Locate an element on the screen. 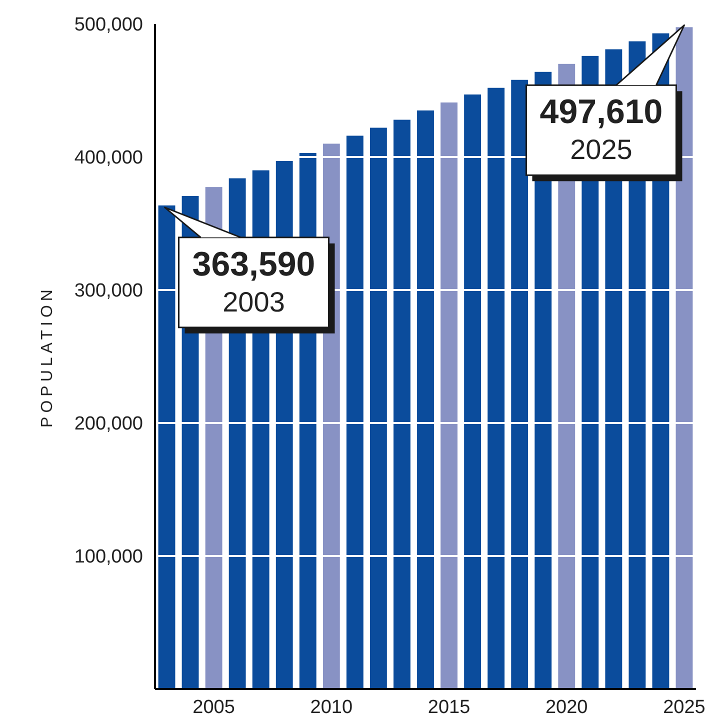 Image resolution: width=712 pixels, height=722 pixels. x-tick-label: 2015 is located at coordinates (449, 707).